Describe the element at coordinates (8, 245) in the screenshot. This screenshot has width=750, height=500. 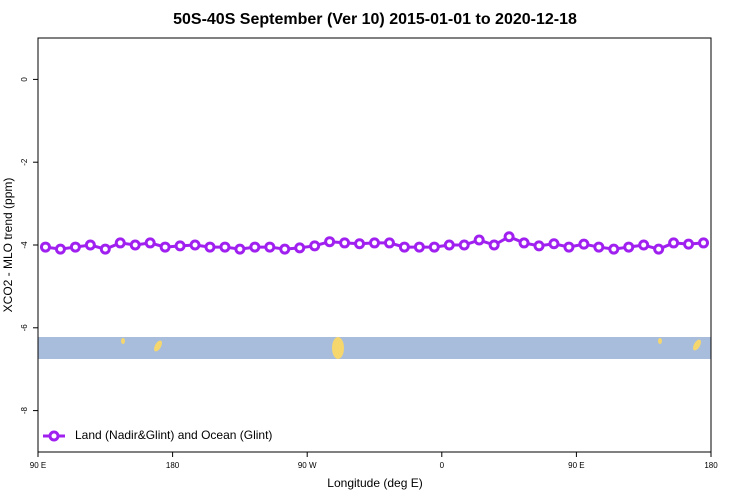
I see `y-axis-label: XCO2 - MLO trend (ppm)` at that location.